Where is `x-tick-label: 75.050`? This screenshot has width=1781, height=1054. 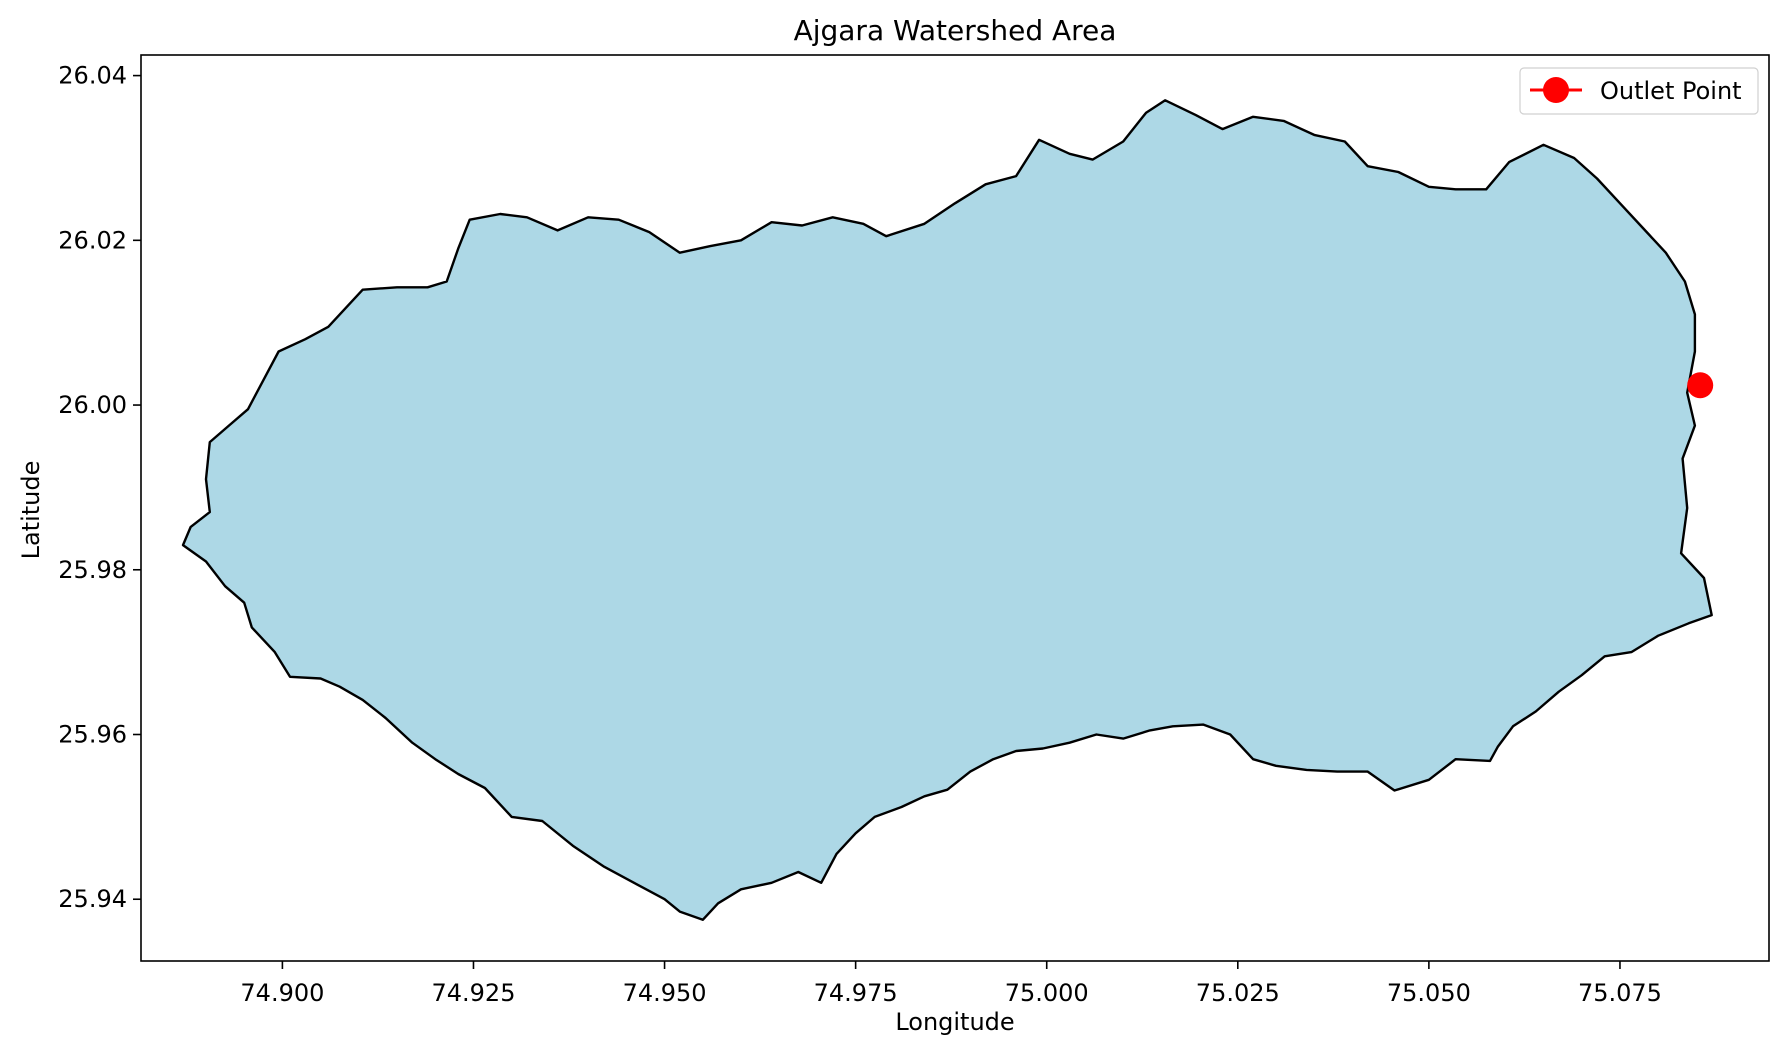 x-tick-label: 75.050 is located at coordinates (1429, 993).